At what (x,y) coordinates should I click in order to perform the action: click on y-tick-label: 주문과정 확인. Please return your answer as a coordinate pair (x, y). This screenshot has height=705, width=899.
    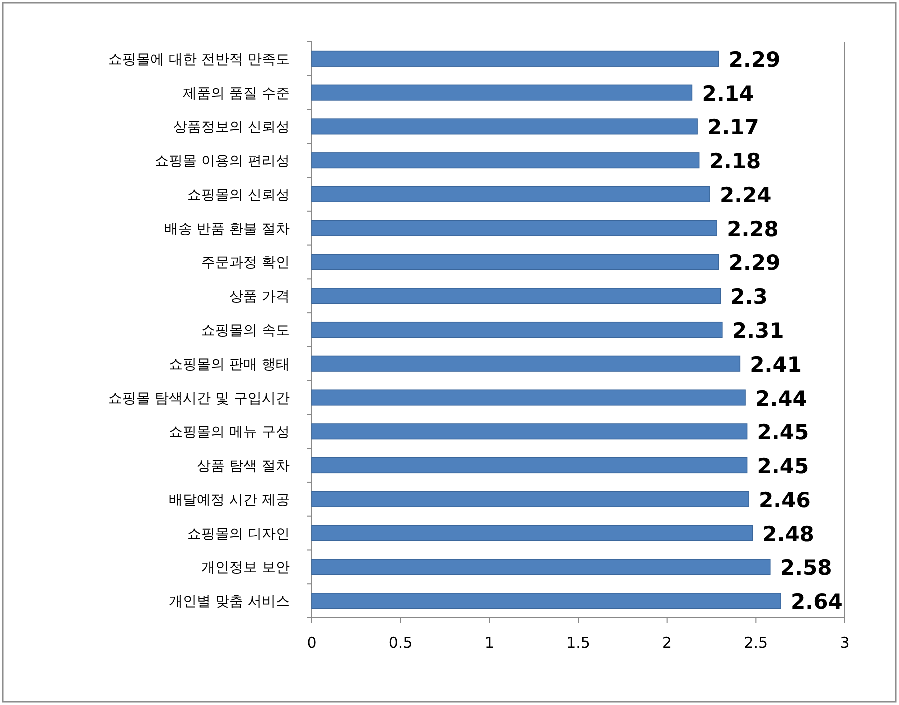
    Looking at the image, I should click on (246, 263).